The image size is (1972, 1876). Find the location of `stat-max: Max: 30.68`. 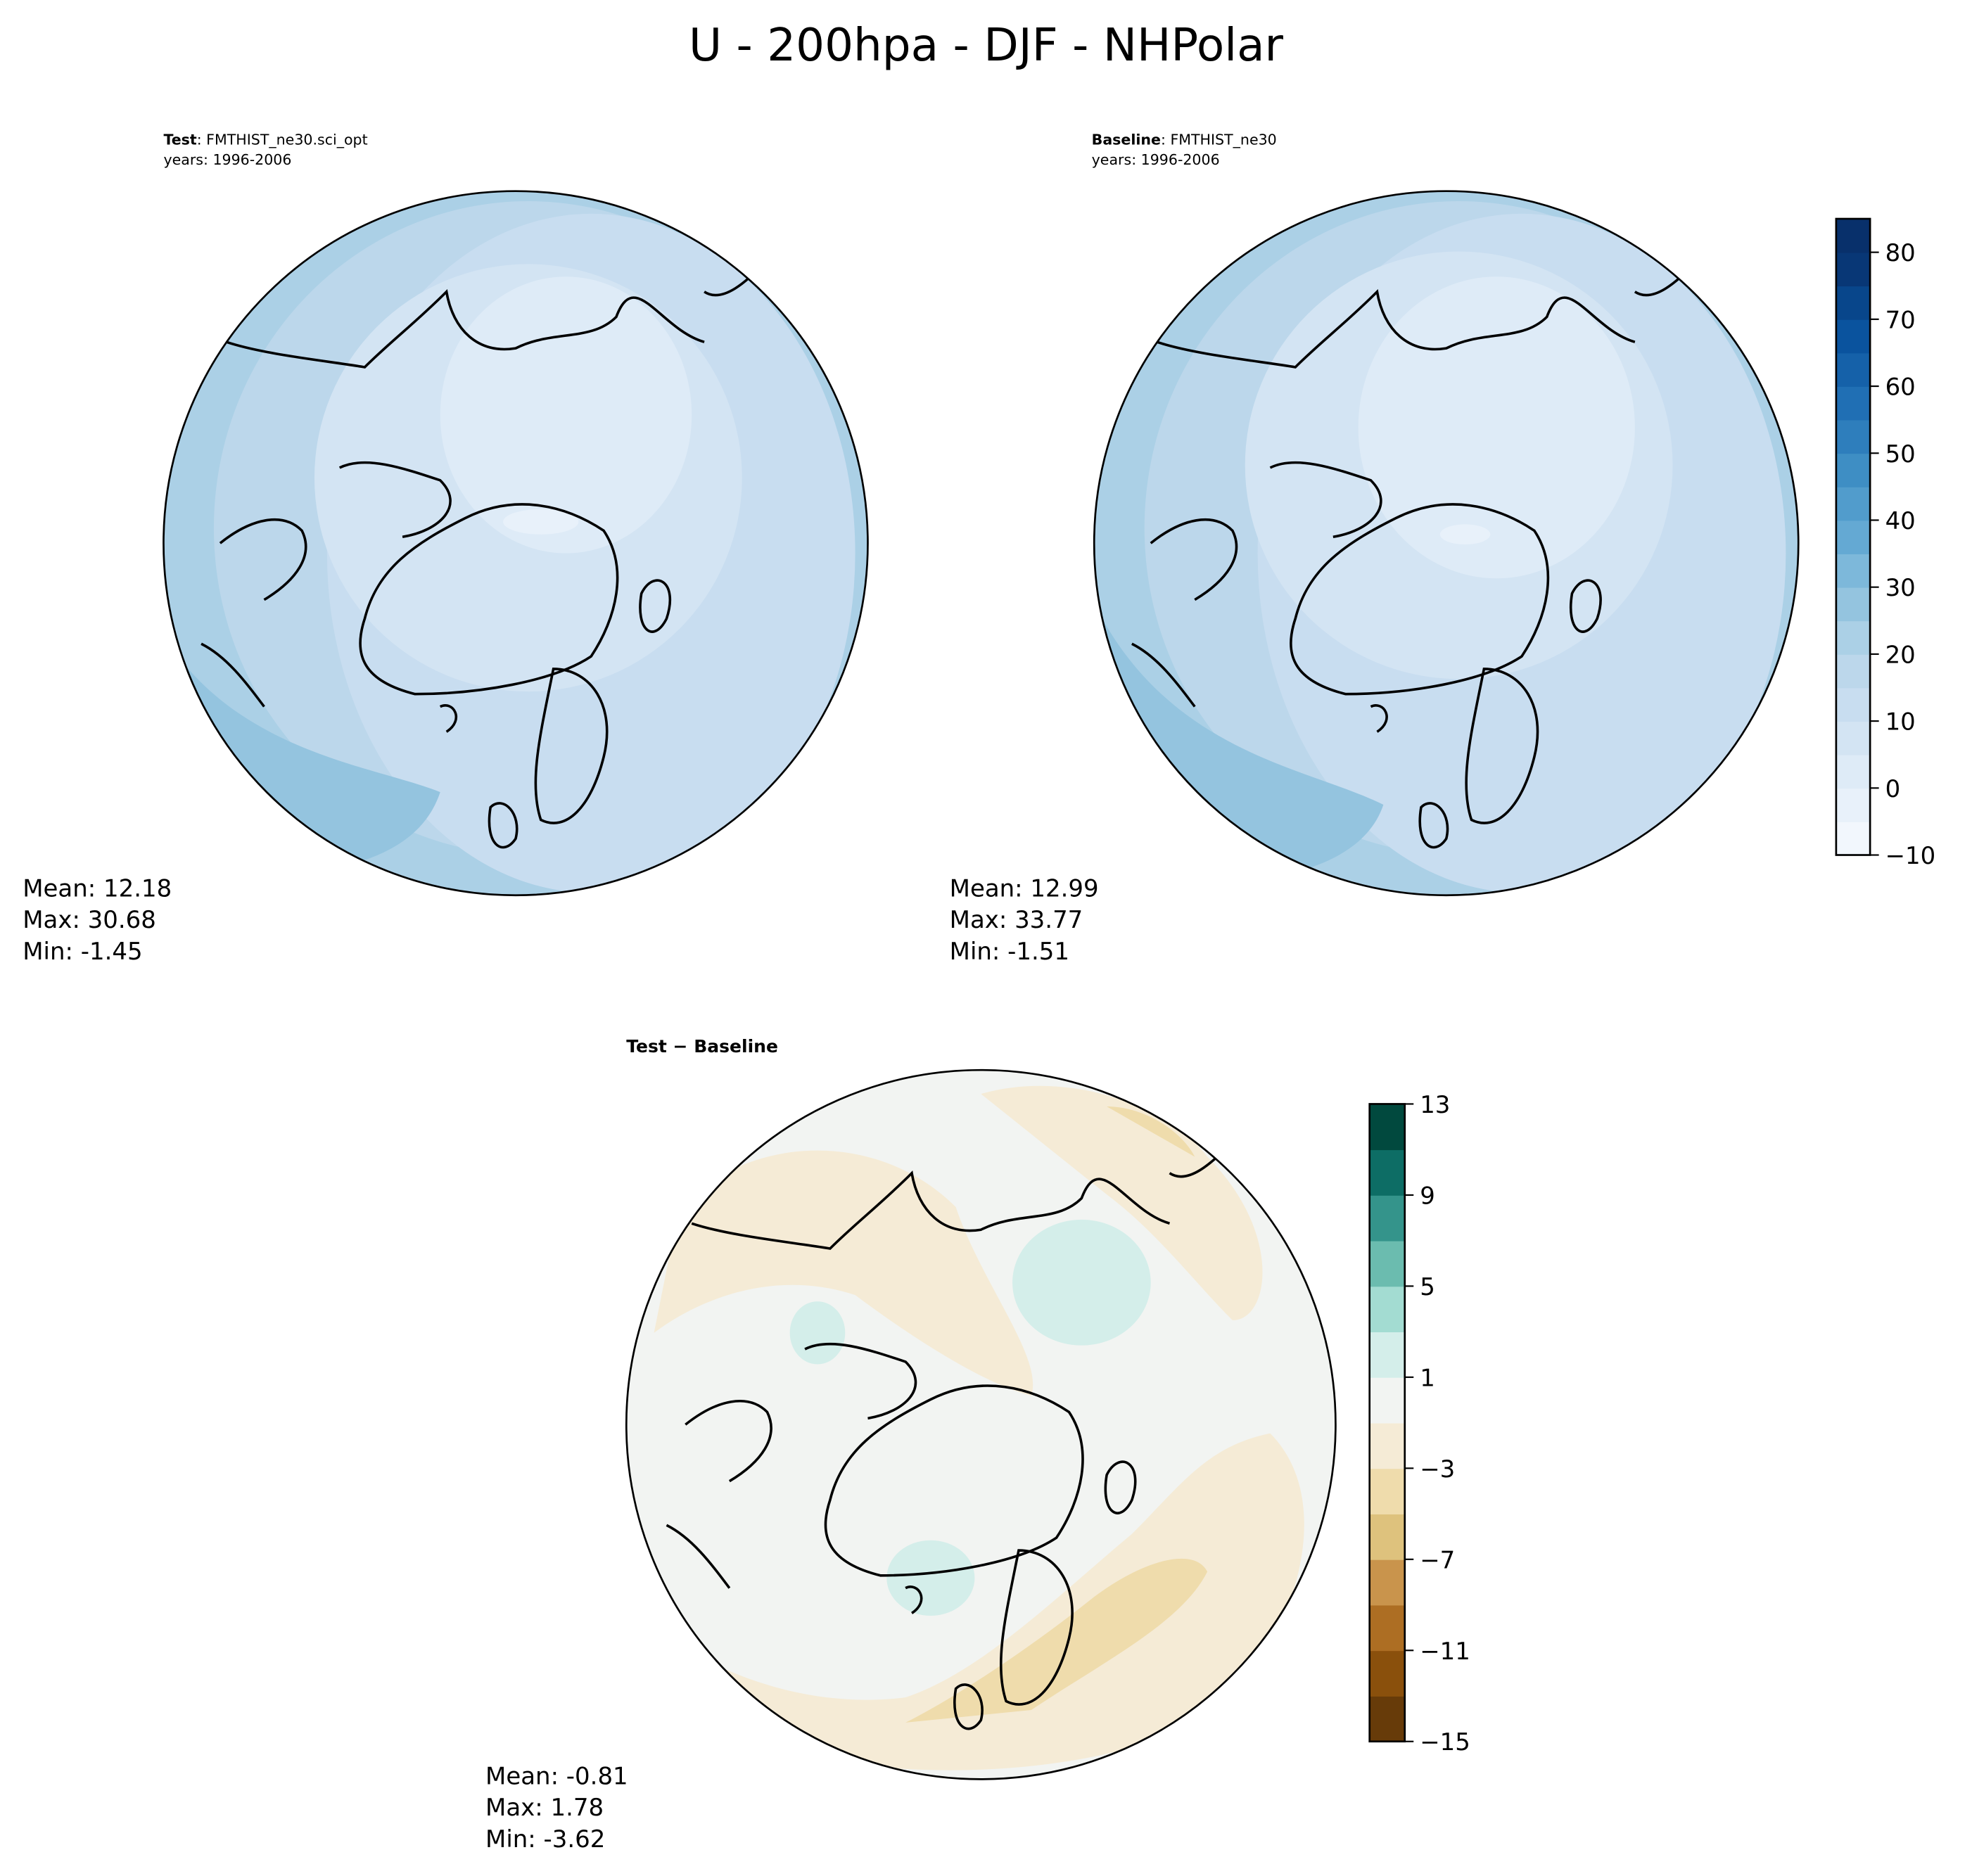

stat-max: Max: 30.68 is located at coordinates (90, 920).